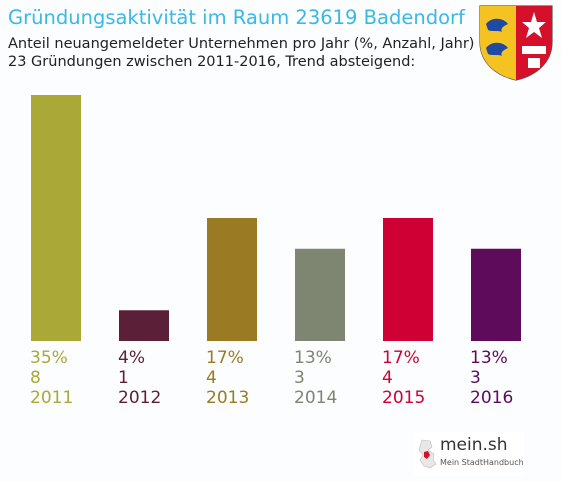  Describe the element at coordinates (427, 454) in the screenshot. I see `schleswig-holstein-map-icon` at that location.